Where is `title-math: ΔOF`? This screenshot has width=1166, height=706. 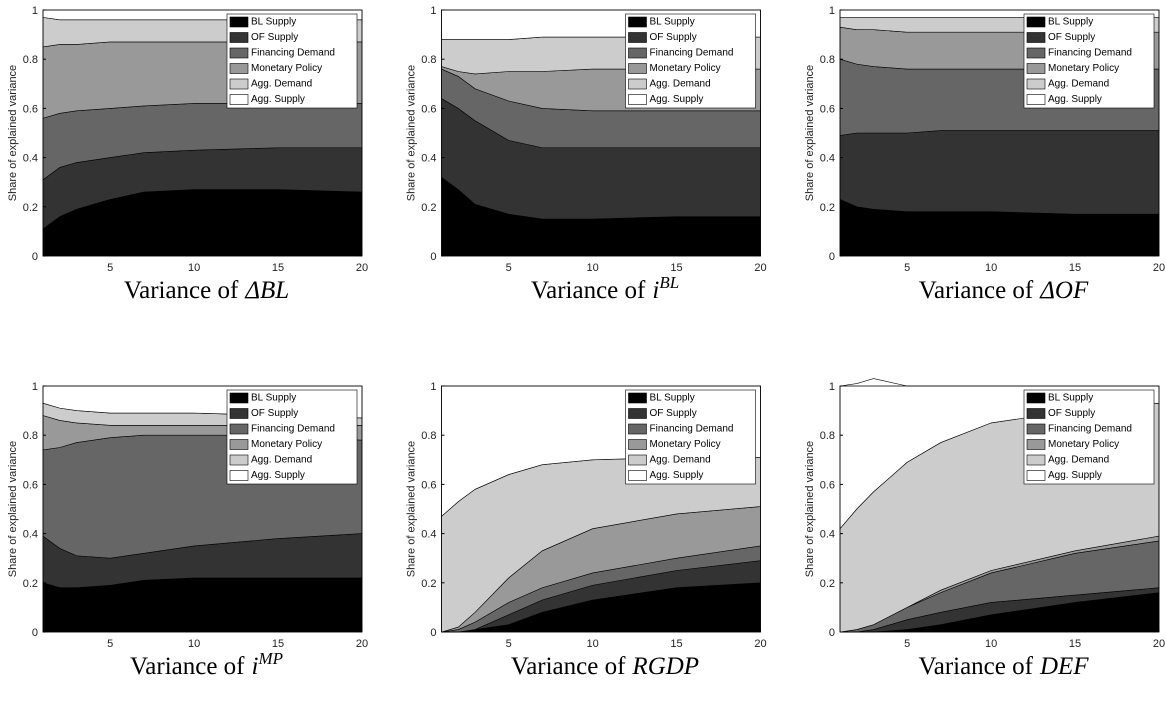
title-math: ΔOF is located at coordinates (1064, 290).